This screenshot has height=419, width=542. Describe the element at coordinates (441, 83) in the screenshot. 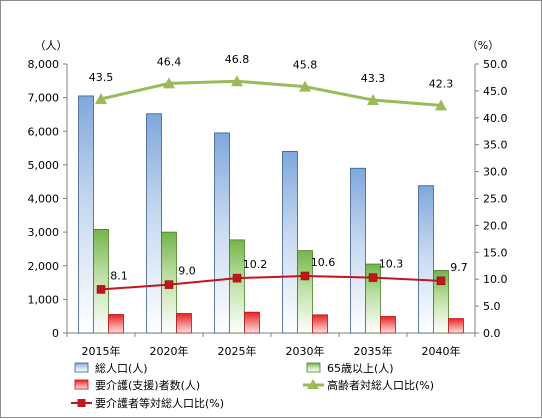

I see `data-label-aged-ratio: 42.3` at that location.